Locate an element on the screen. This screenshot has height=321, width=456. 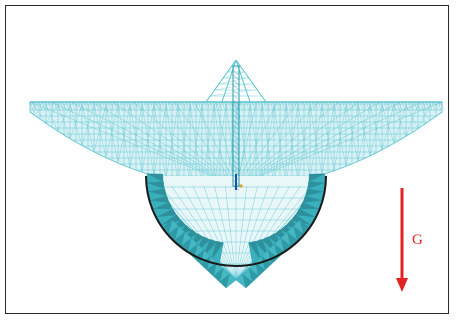
hub-node-marker is located at coordinates (240, 185).